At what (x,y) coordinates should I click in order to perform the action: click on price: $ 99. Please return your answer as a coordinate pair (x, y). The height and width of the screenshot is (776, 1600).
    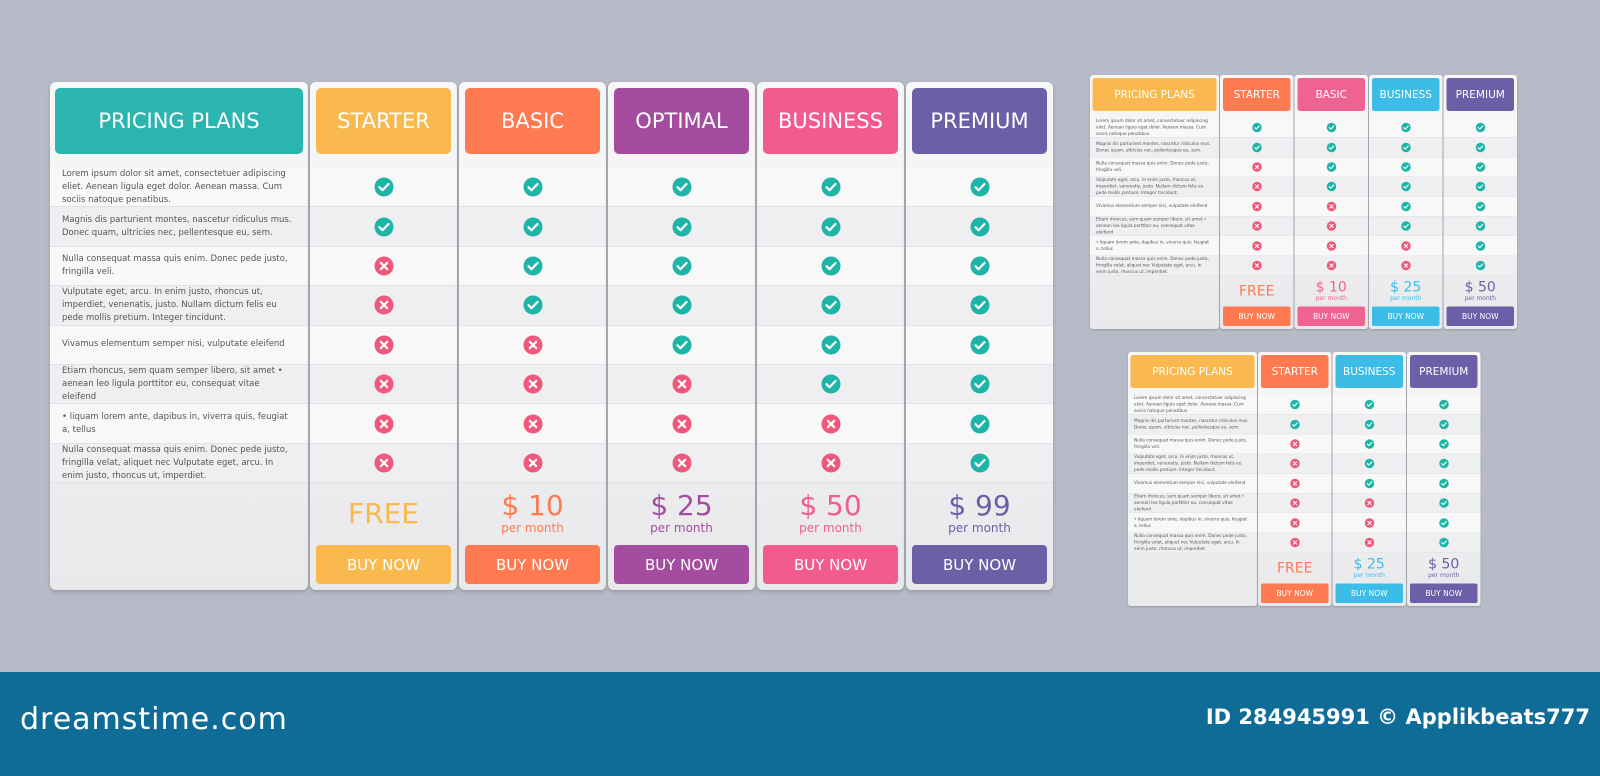
    Looking at the image, I should click on (979, 506).